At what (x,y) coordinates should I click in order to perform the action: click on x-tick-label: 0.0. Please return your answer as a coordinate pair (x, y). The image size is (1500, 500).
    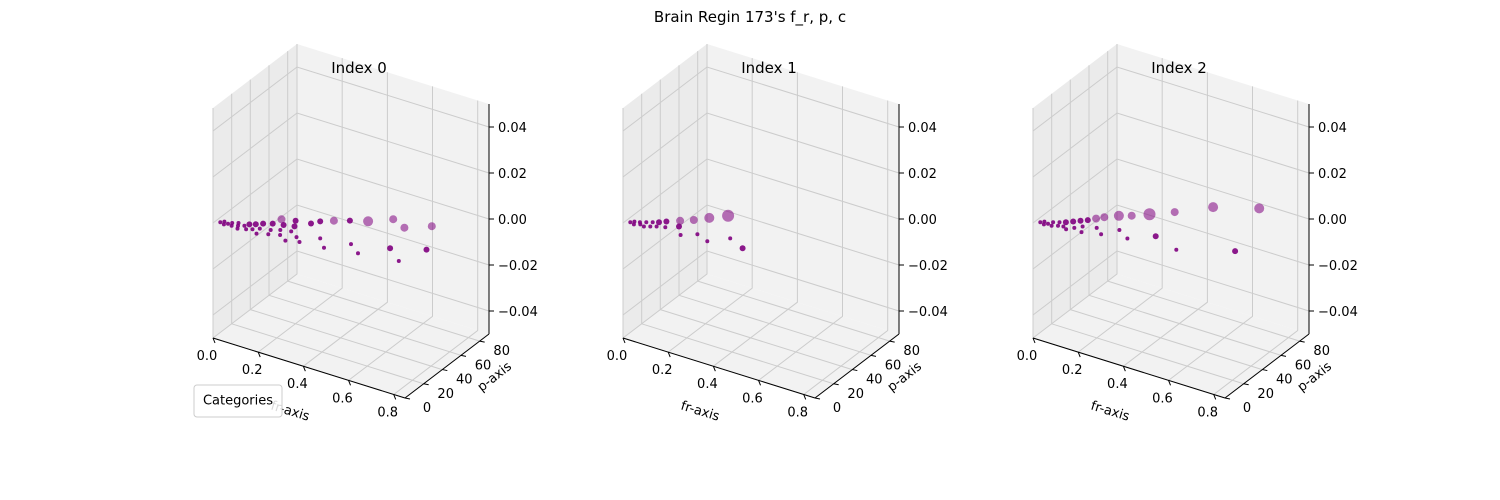
    Looking at the image, I should click on (207, 356).